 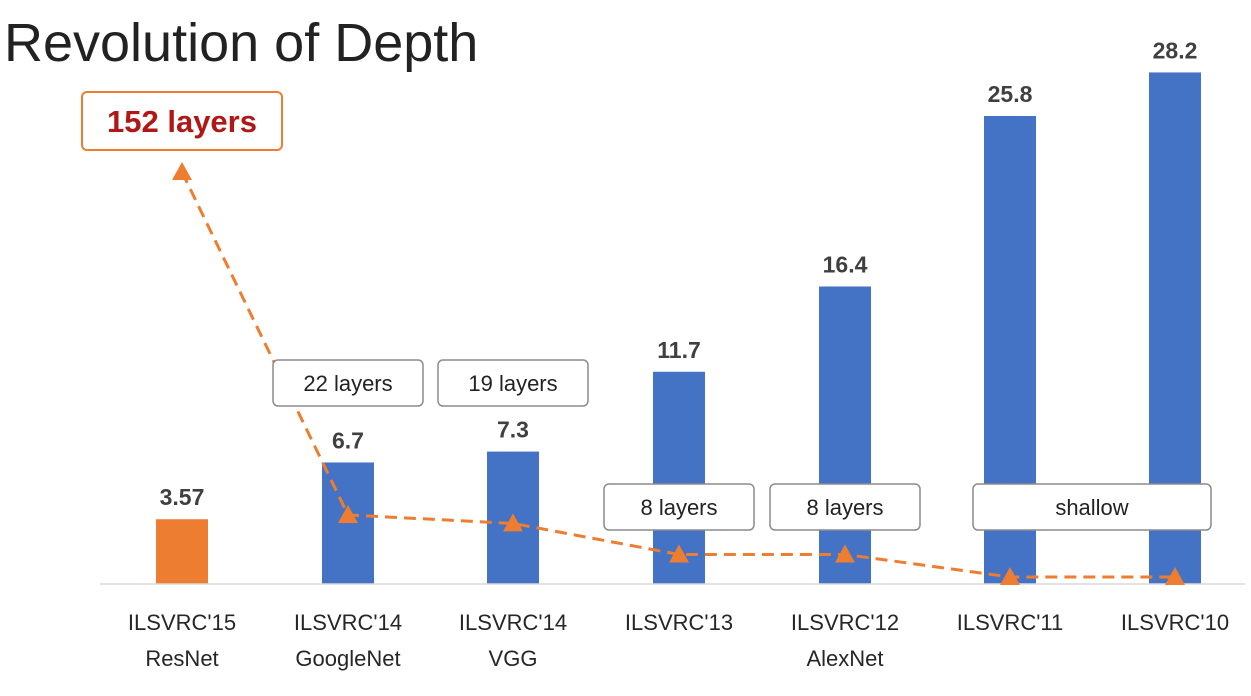 I want to click on category-tick-label: ResNet, so click(x=181, y=658).